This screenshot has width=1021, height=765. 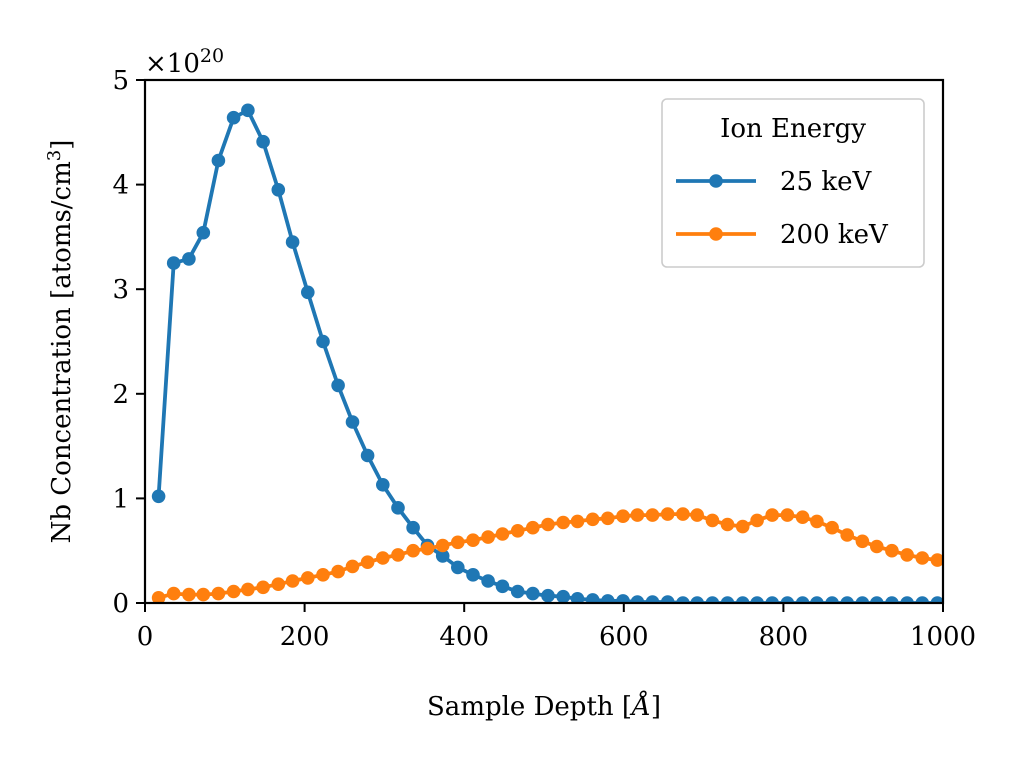 I want to click on x-tick-label: 1000, so click(x=943, y=637).